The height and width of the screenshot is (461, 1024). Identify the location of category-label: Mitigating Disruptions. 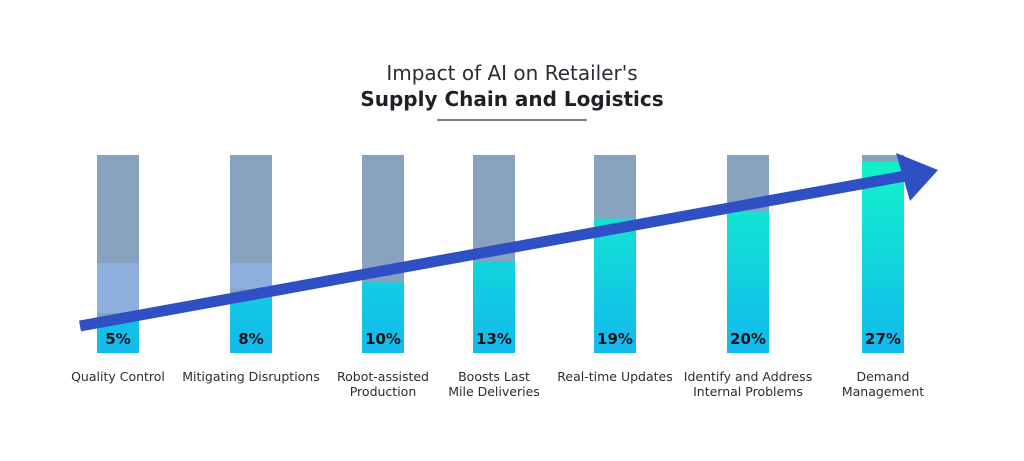
(251, 376).